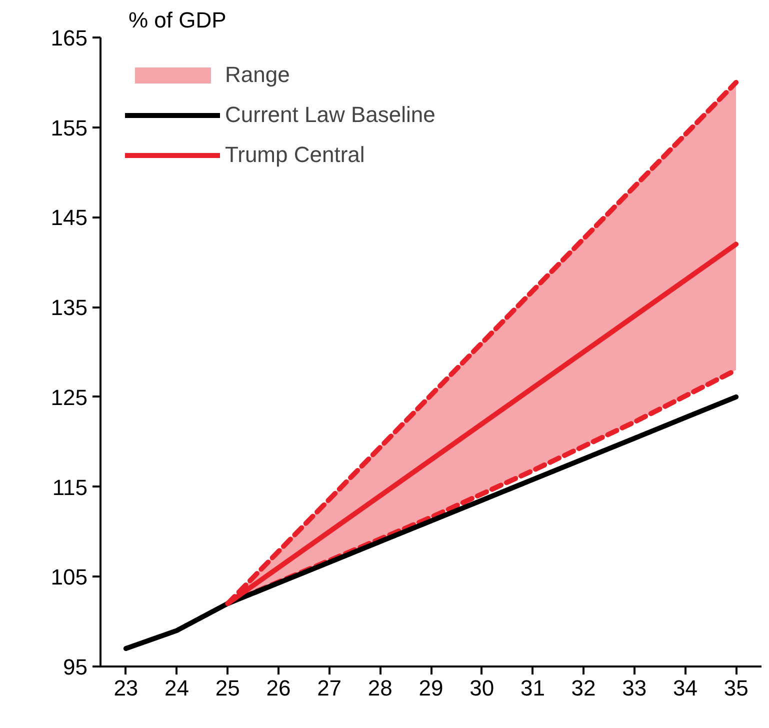 This screenshot has height=728, width=769. I want to click on x-tick-label: 35, so click(736, 688).